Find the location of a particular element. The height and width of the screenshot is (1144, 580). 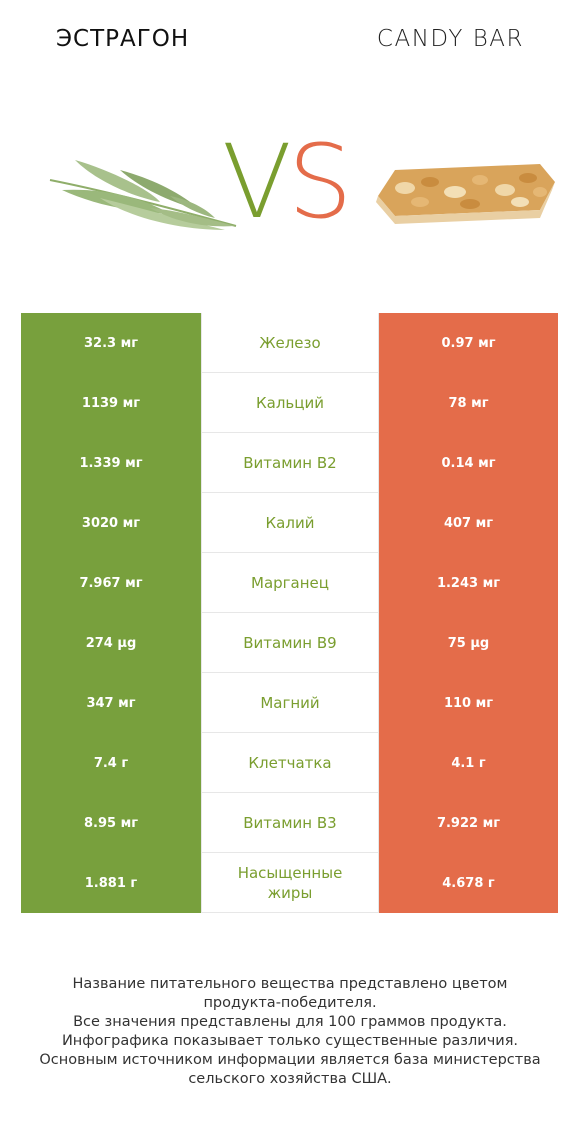

table-row: 274 µg Витамин B9 75 µg is located at coordinates (289, 643).